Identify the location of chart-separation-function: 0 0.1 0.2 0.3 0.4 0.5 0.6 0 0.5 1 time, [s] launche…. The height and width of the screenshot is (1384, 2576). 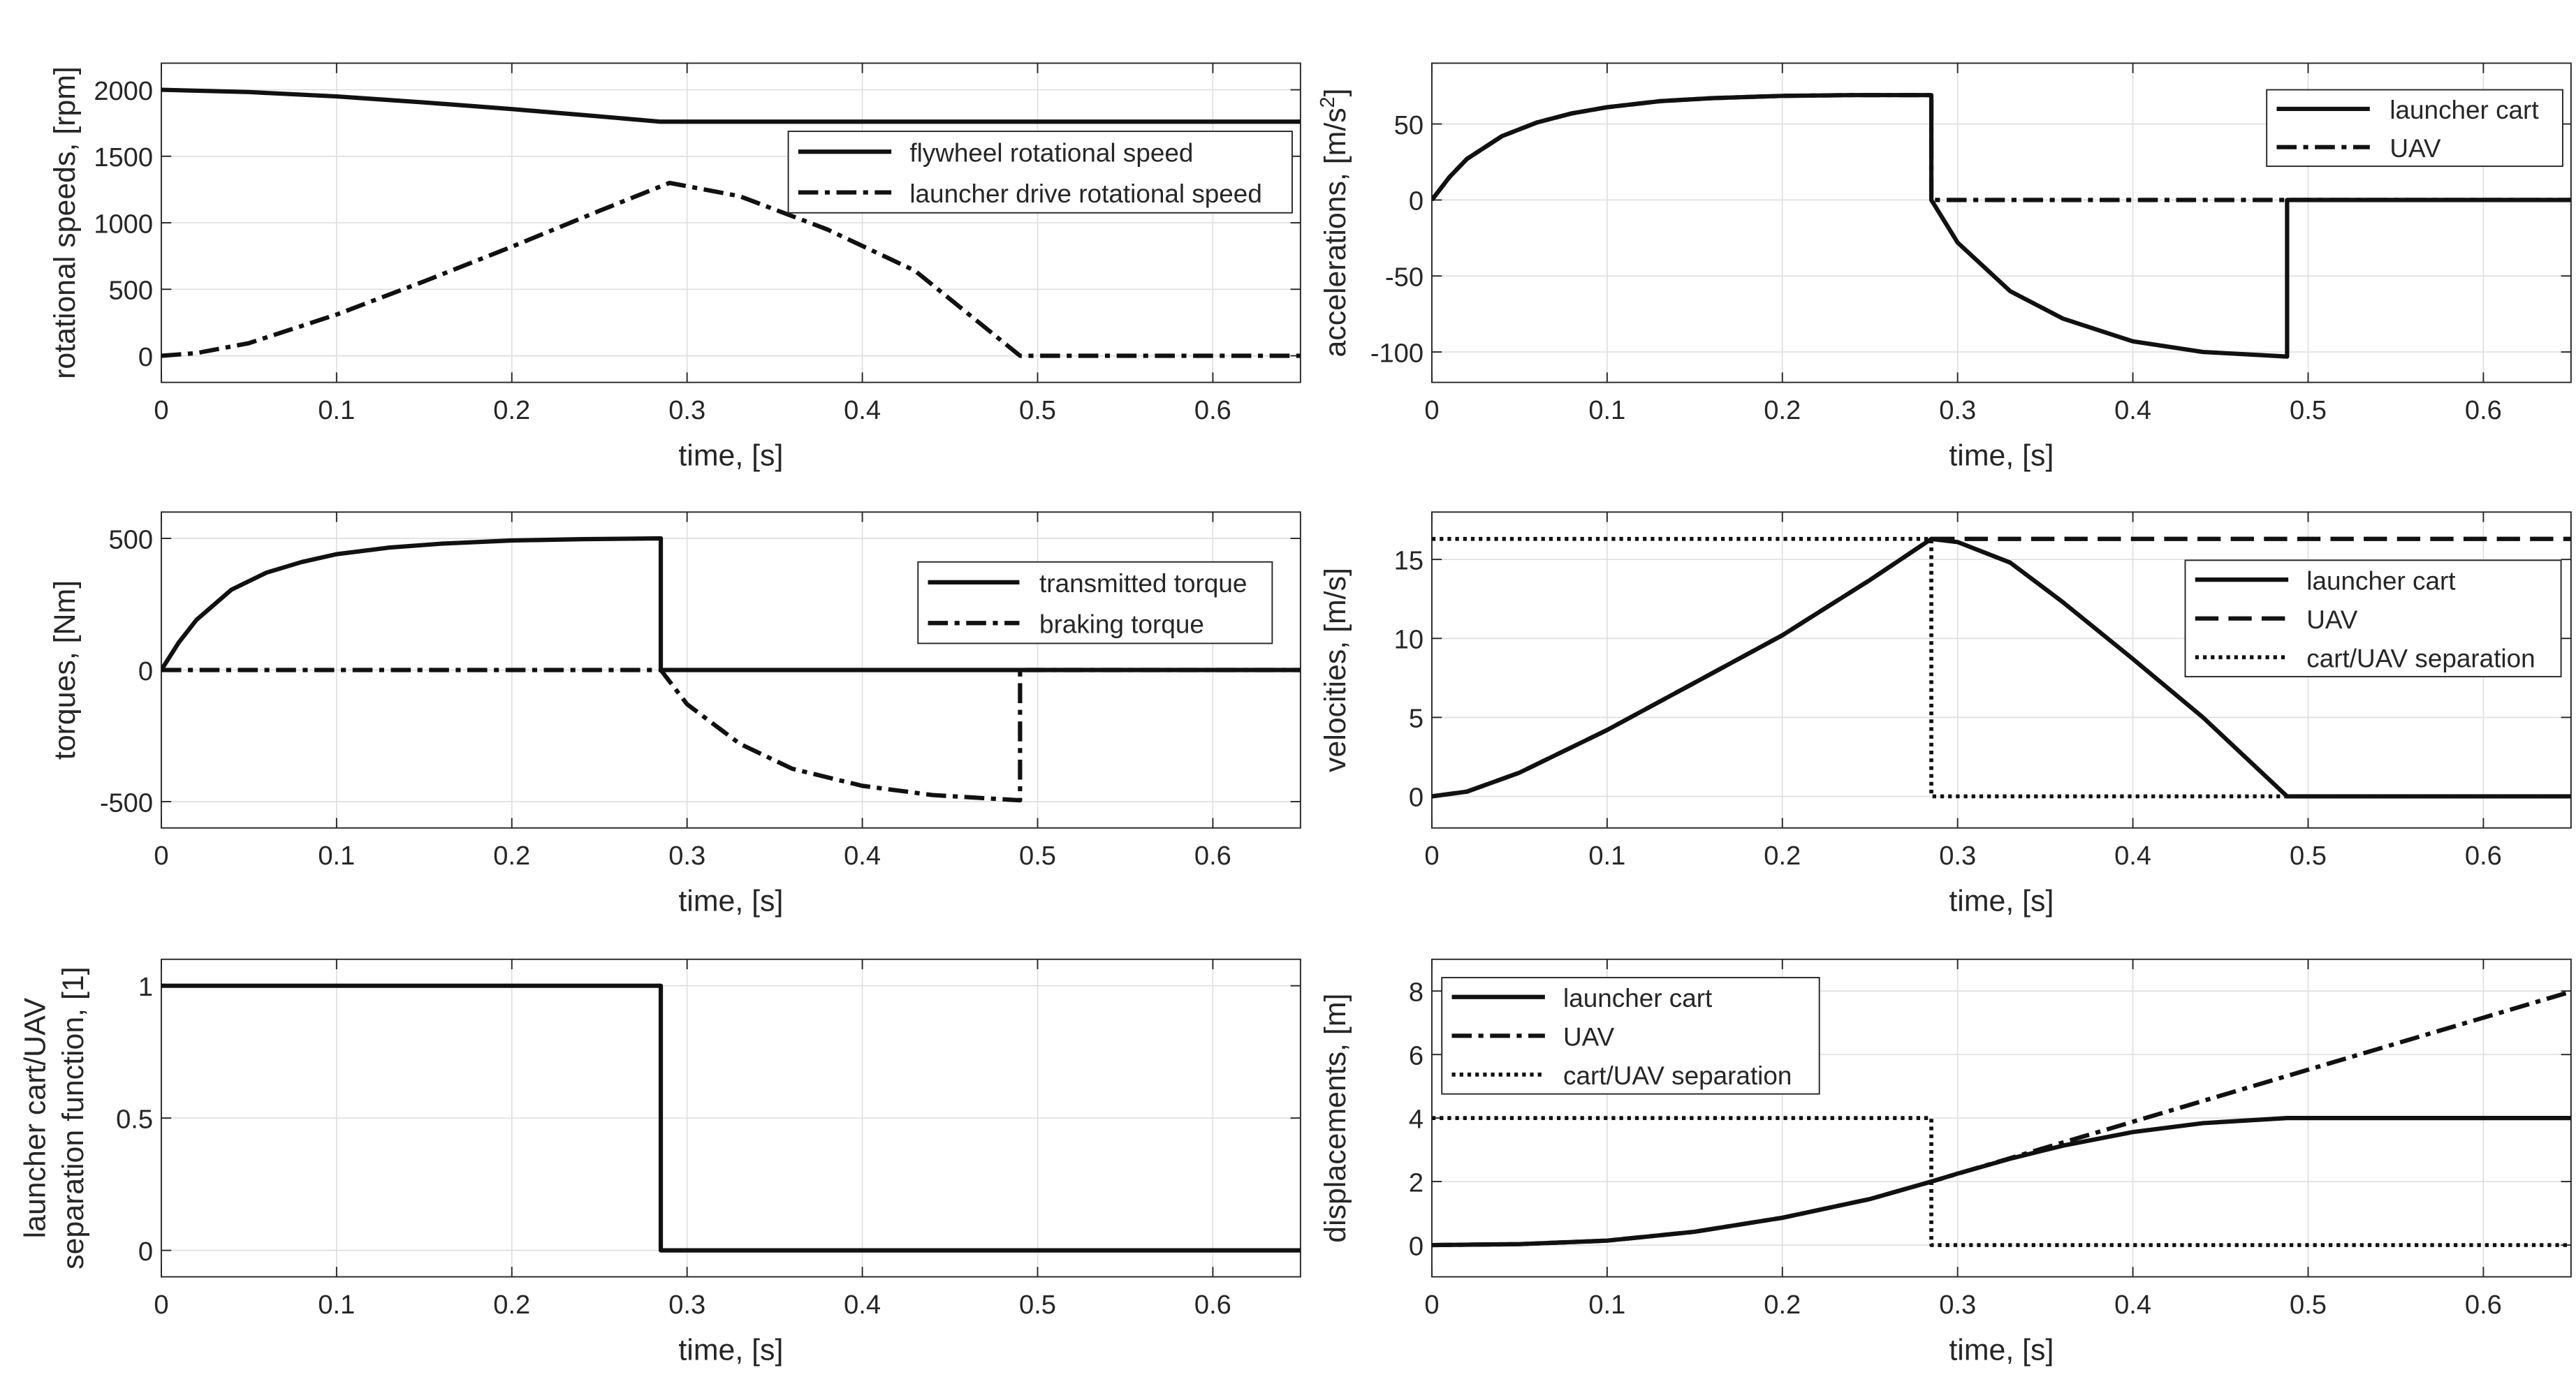
(659, 1162).